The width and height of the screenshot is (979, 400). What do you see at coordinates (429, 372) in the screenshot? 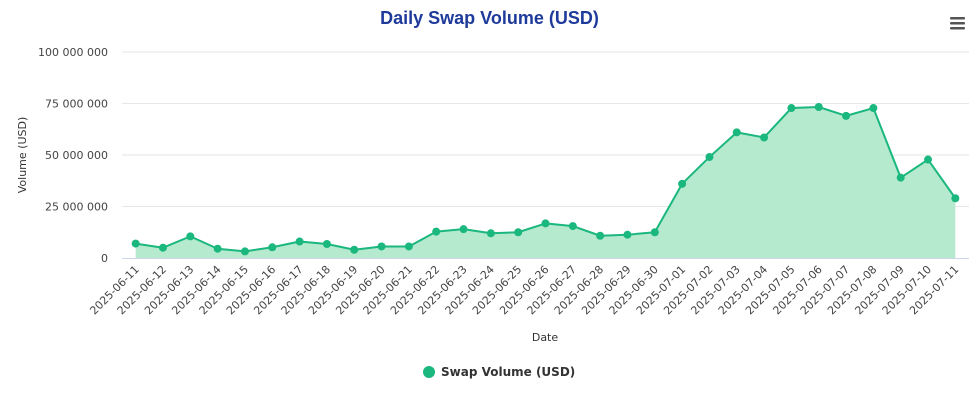
I see `legend-marker` at bounding box center [429, 372].